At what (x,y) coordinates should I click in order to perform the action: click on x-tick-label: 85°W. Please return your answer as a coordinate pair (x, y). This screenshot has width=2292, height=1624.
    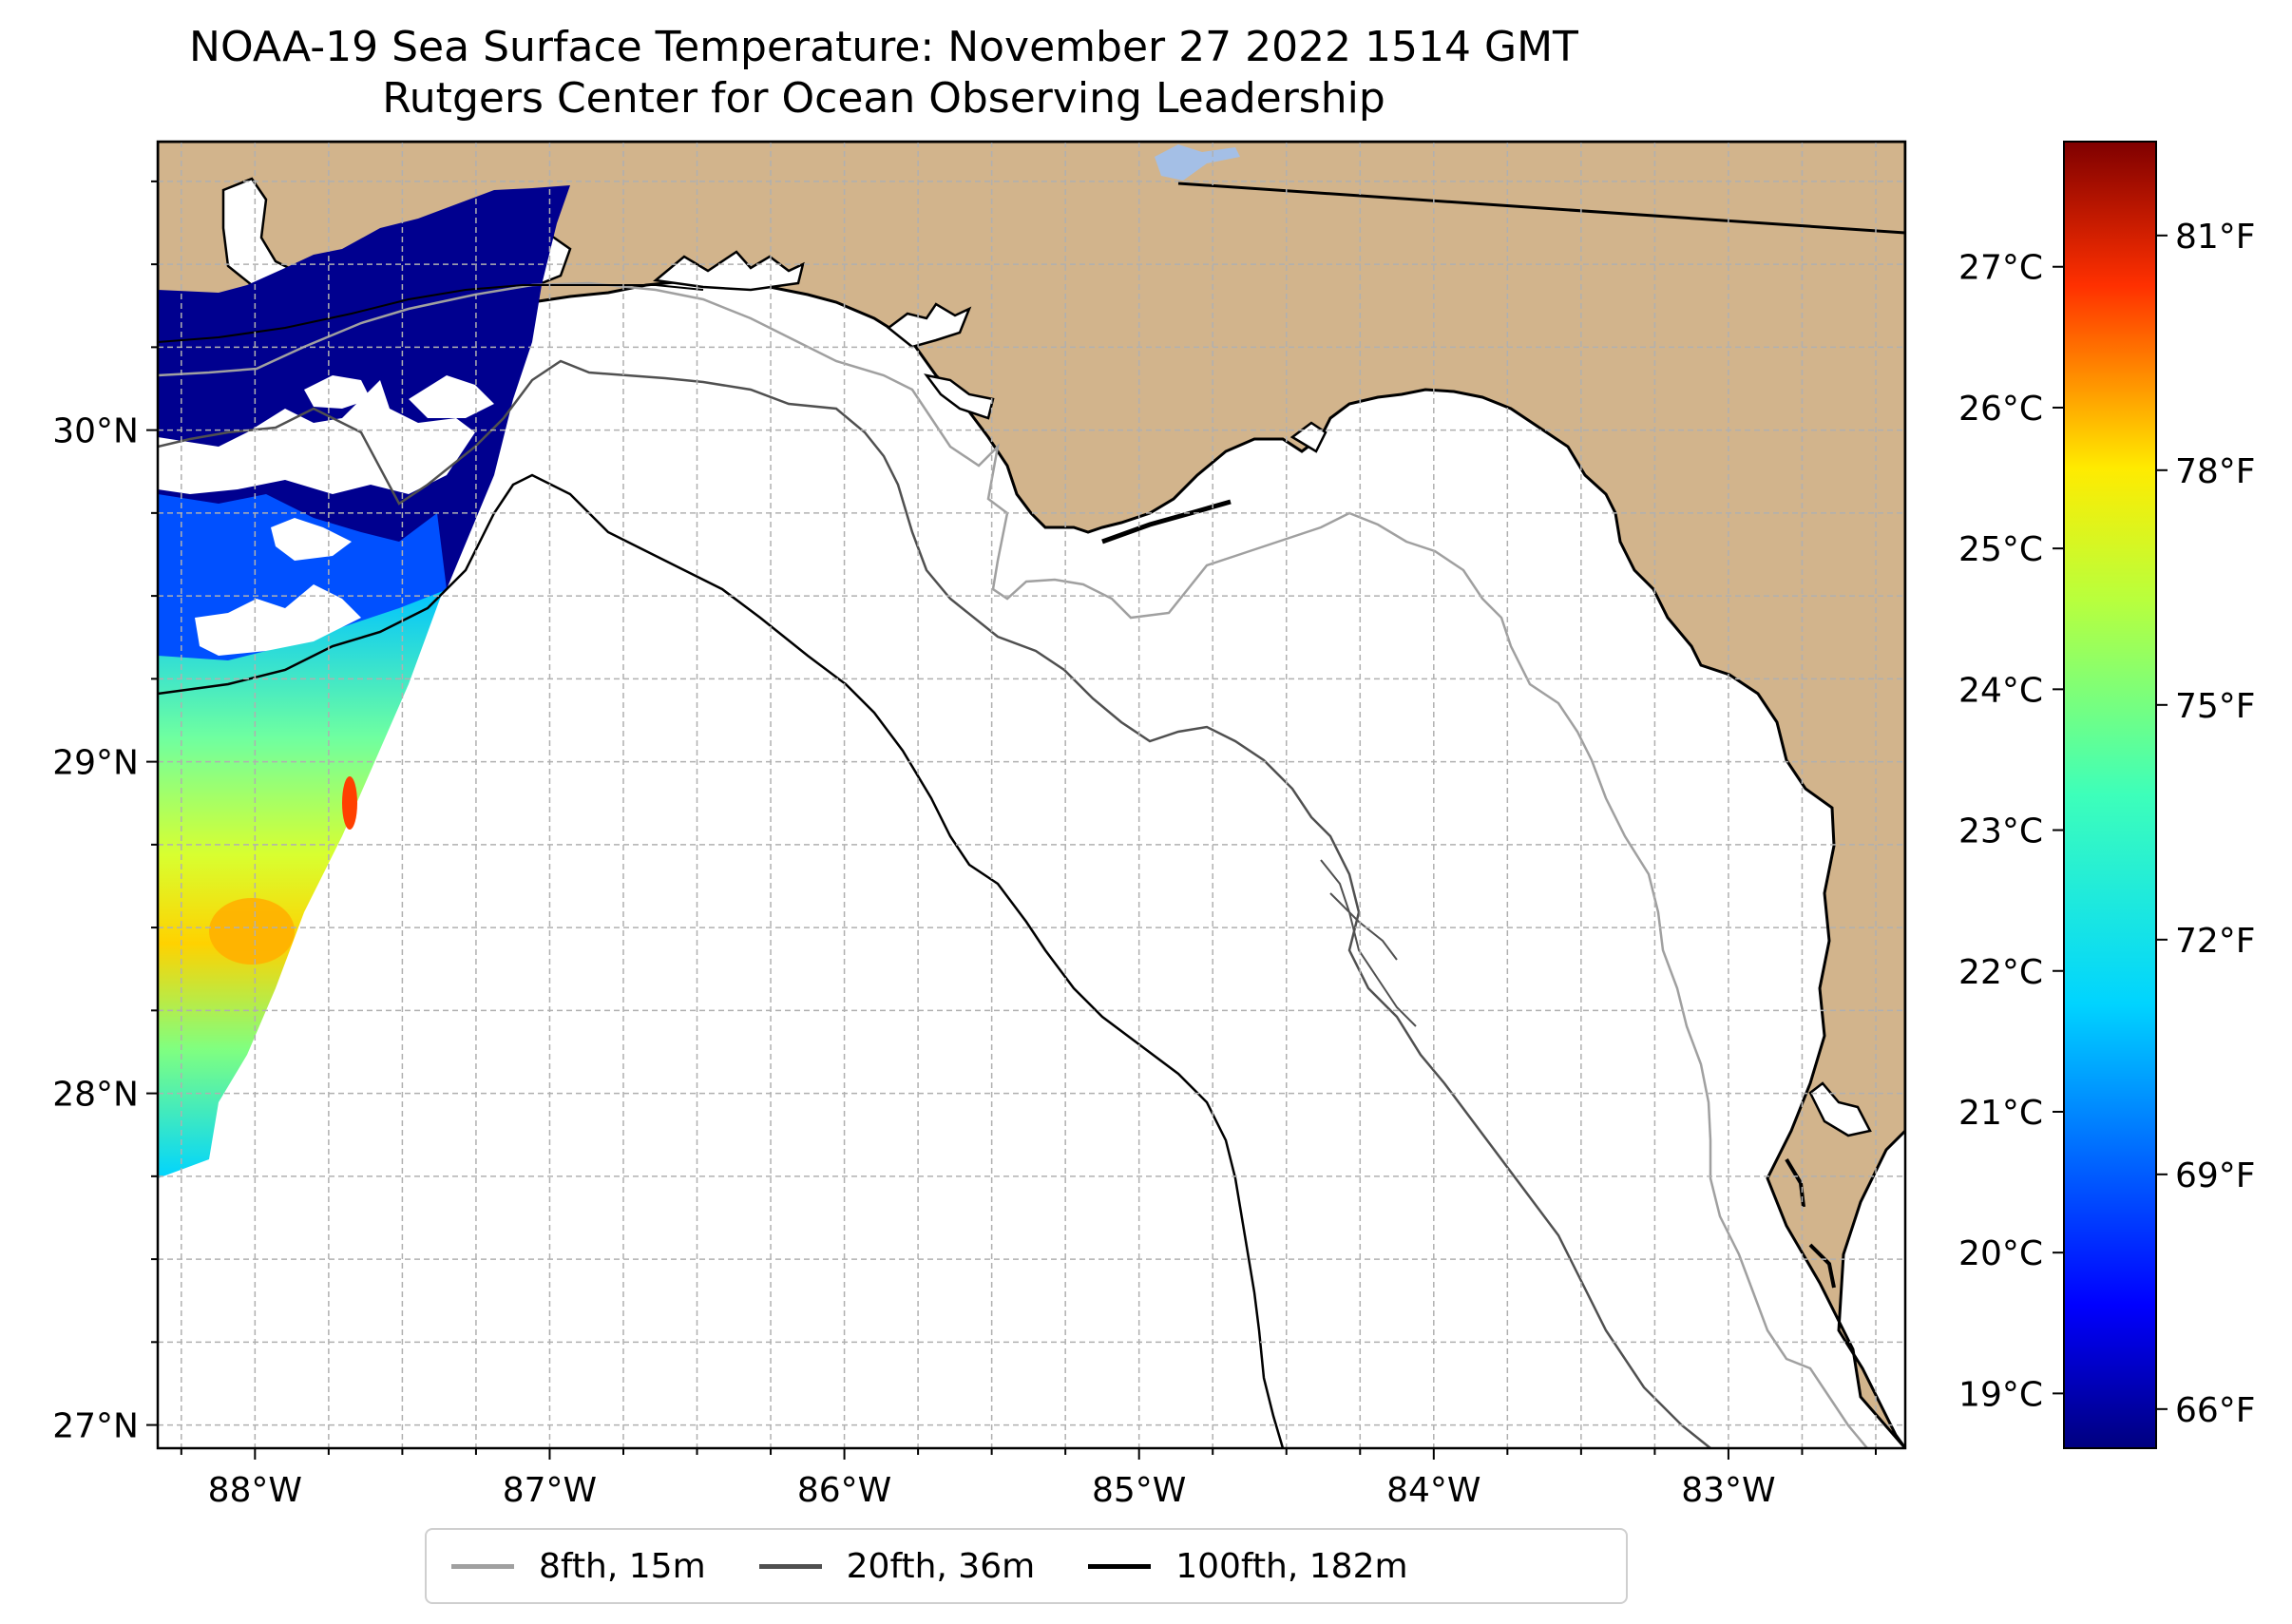
    Looking at the image, I should click on (1139, 1490).